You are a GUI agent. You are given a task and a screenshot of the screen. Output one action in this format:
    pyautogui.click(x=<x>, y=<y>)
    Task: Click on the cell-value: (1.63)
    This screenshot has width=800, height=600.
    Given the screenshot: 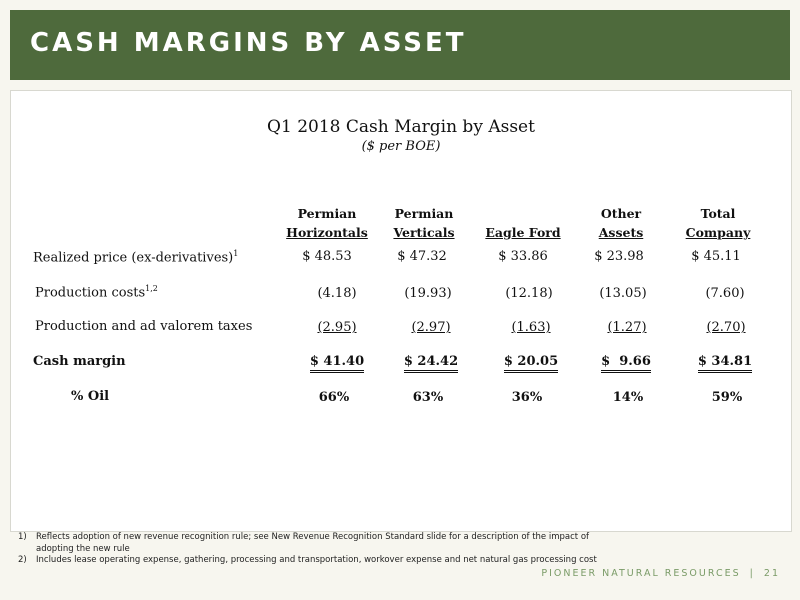 What is the action you would take?
    pyautogui.click(x=531, y=327)
    